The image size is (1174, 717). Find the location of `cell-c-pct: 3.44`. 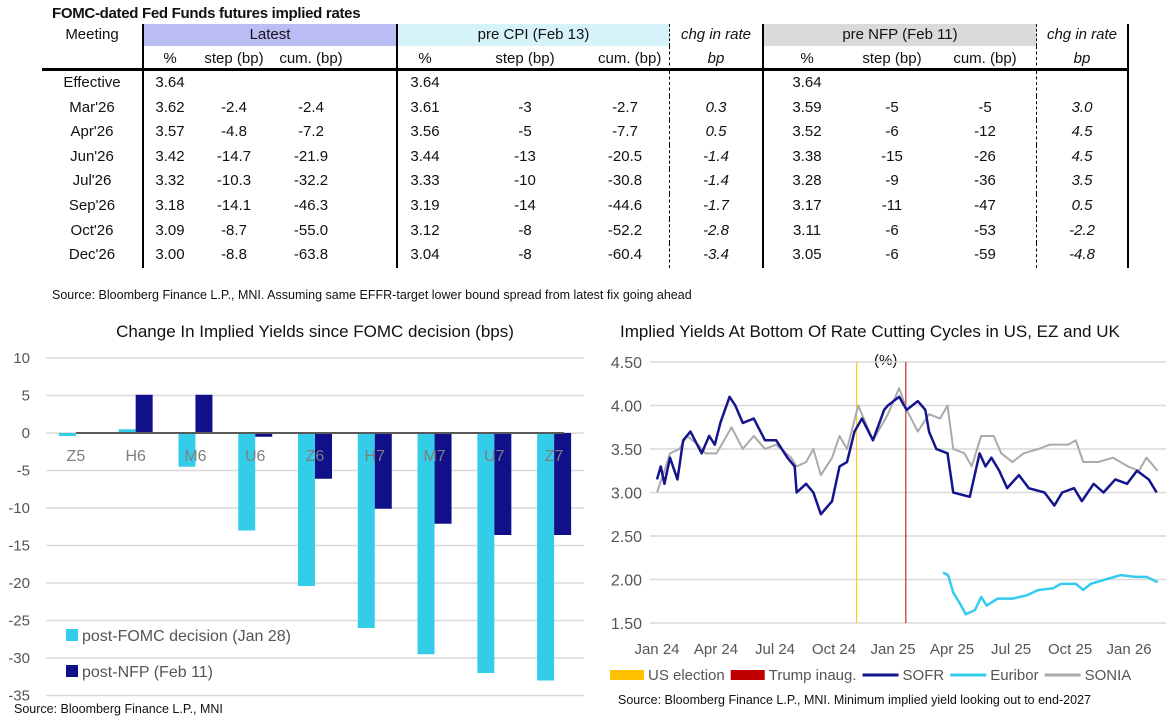

cell-c-pct: 3.44 is located at coordinates (424, 157).